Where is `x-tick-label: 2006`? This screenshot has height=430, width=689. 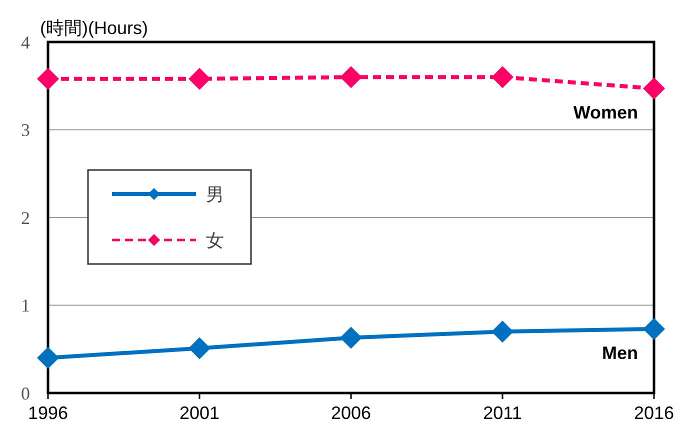 x-tick-label: 2006 is located at coordinates (351, 413).